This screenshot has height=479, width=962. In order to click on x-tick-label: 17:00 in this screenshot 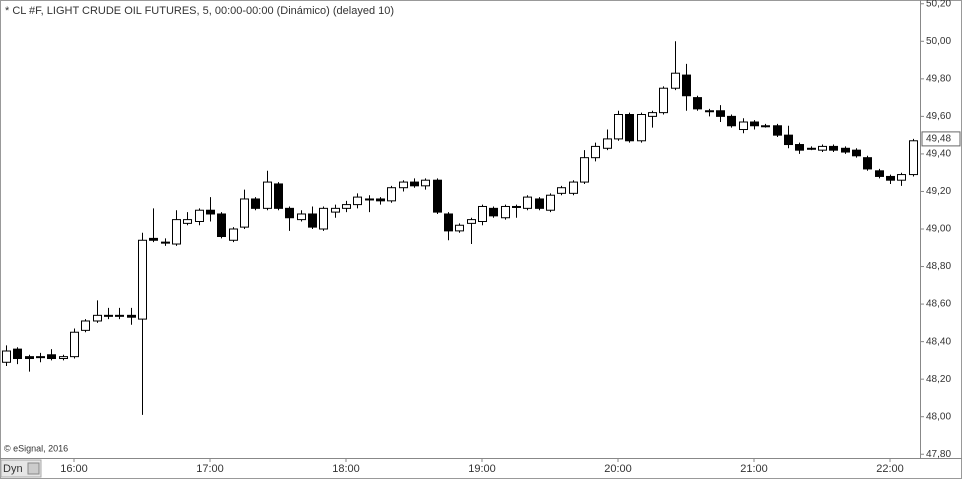, I will do `click(210, 469)`.